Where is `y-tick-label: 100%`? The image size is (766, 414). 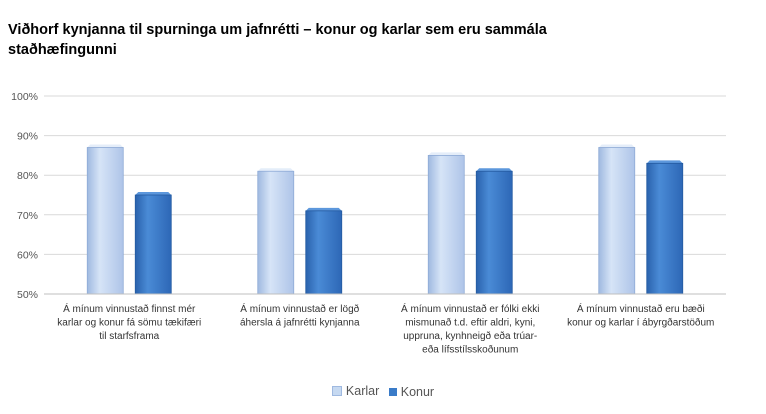 y-tick-label: 100% is located at coordinates (24, 97).